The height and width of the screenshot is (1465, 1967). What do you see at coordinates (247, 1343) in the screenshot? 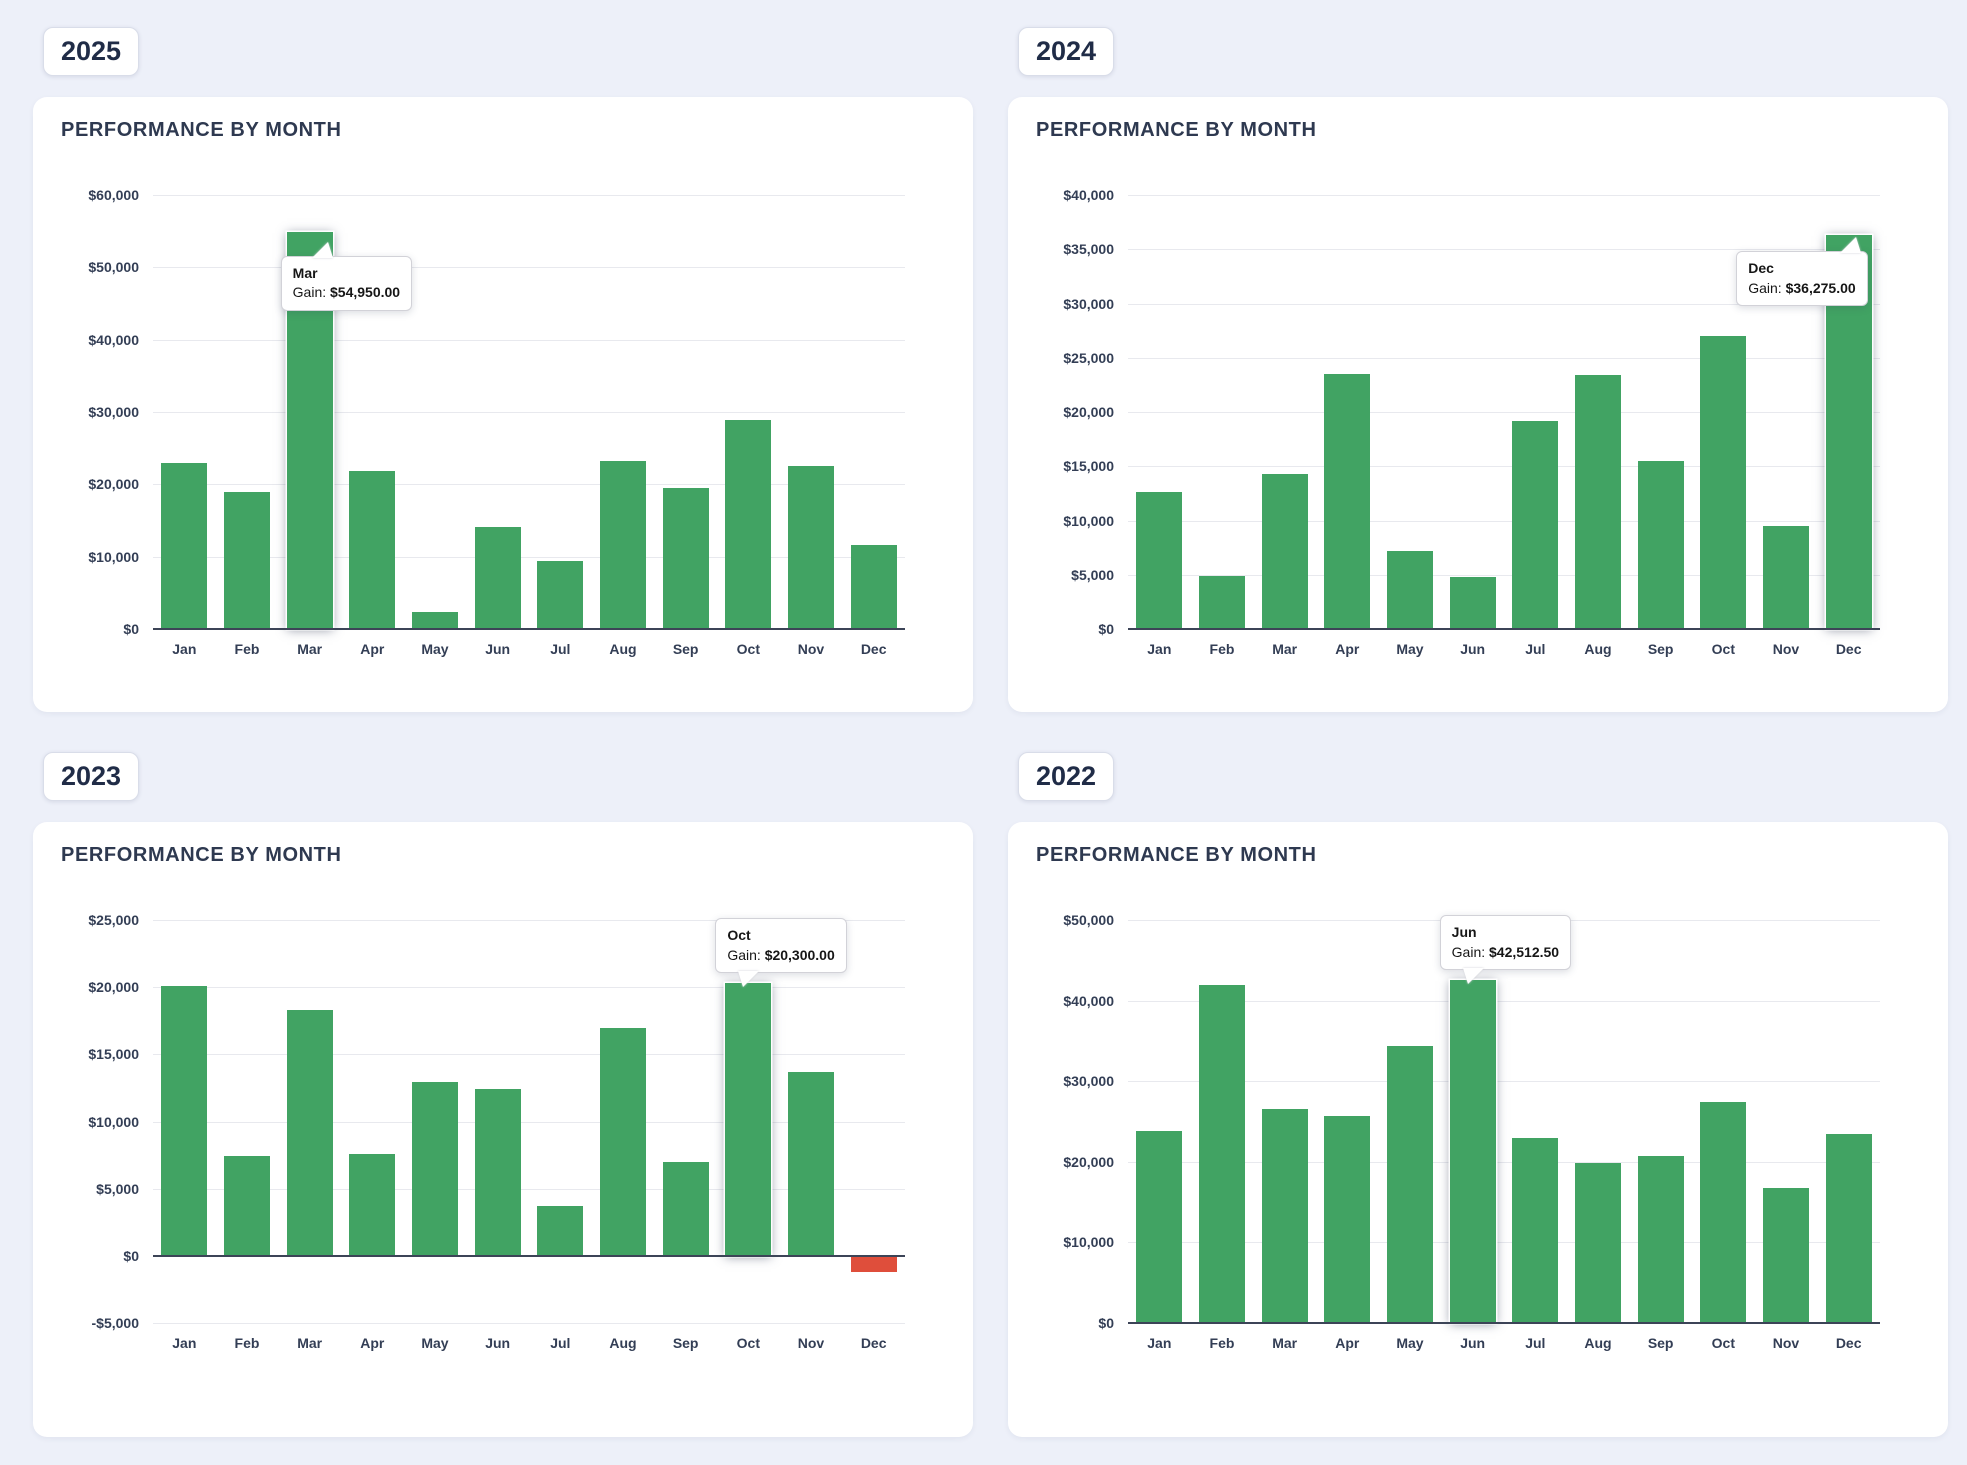
I see `x-axis-month-label: Feb` at bounding box center [247, 1343].